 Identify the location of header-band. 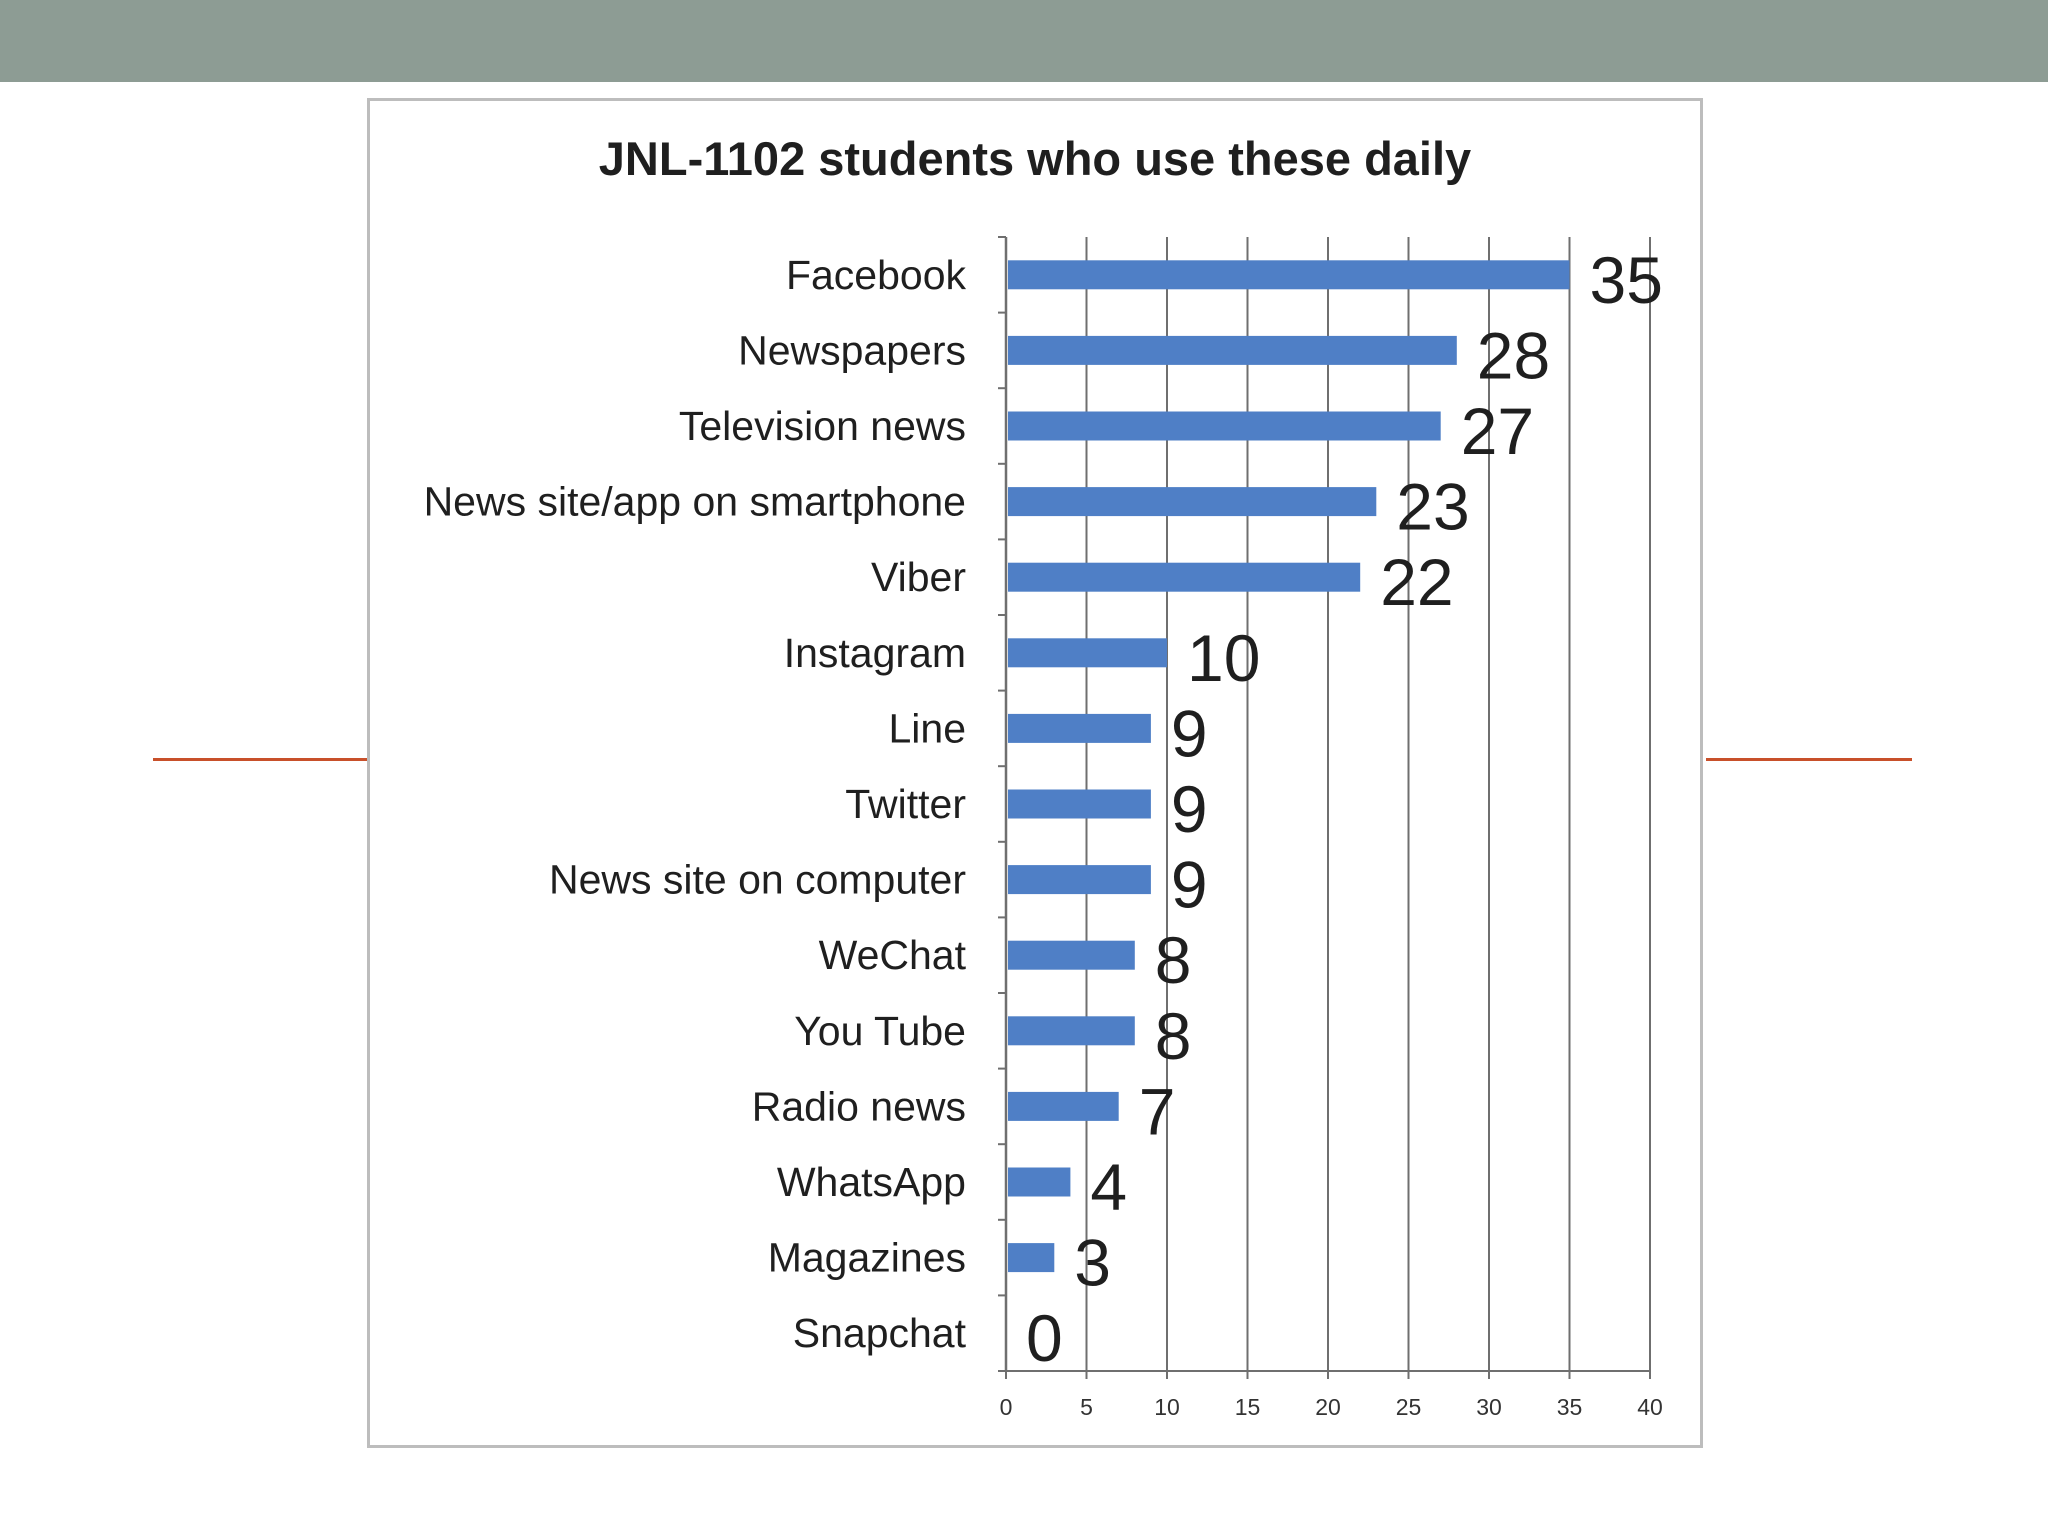
(1024, 41).